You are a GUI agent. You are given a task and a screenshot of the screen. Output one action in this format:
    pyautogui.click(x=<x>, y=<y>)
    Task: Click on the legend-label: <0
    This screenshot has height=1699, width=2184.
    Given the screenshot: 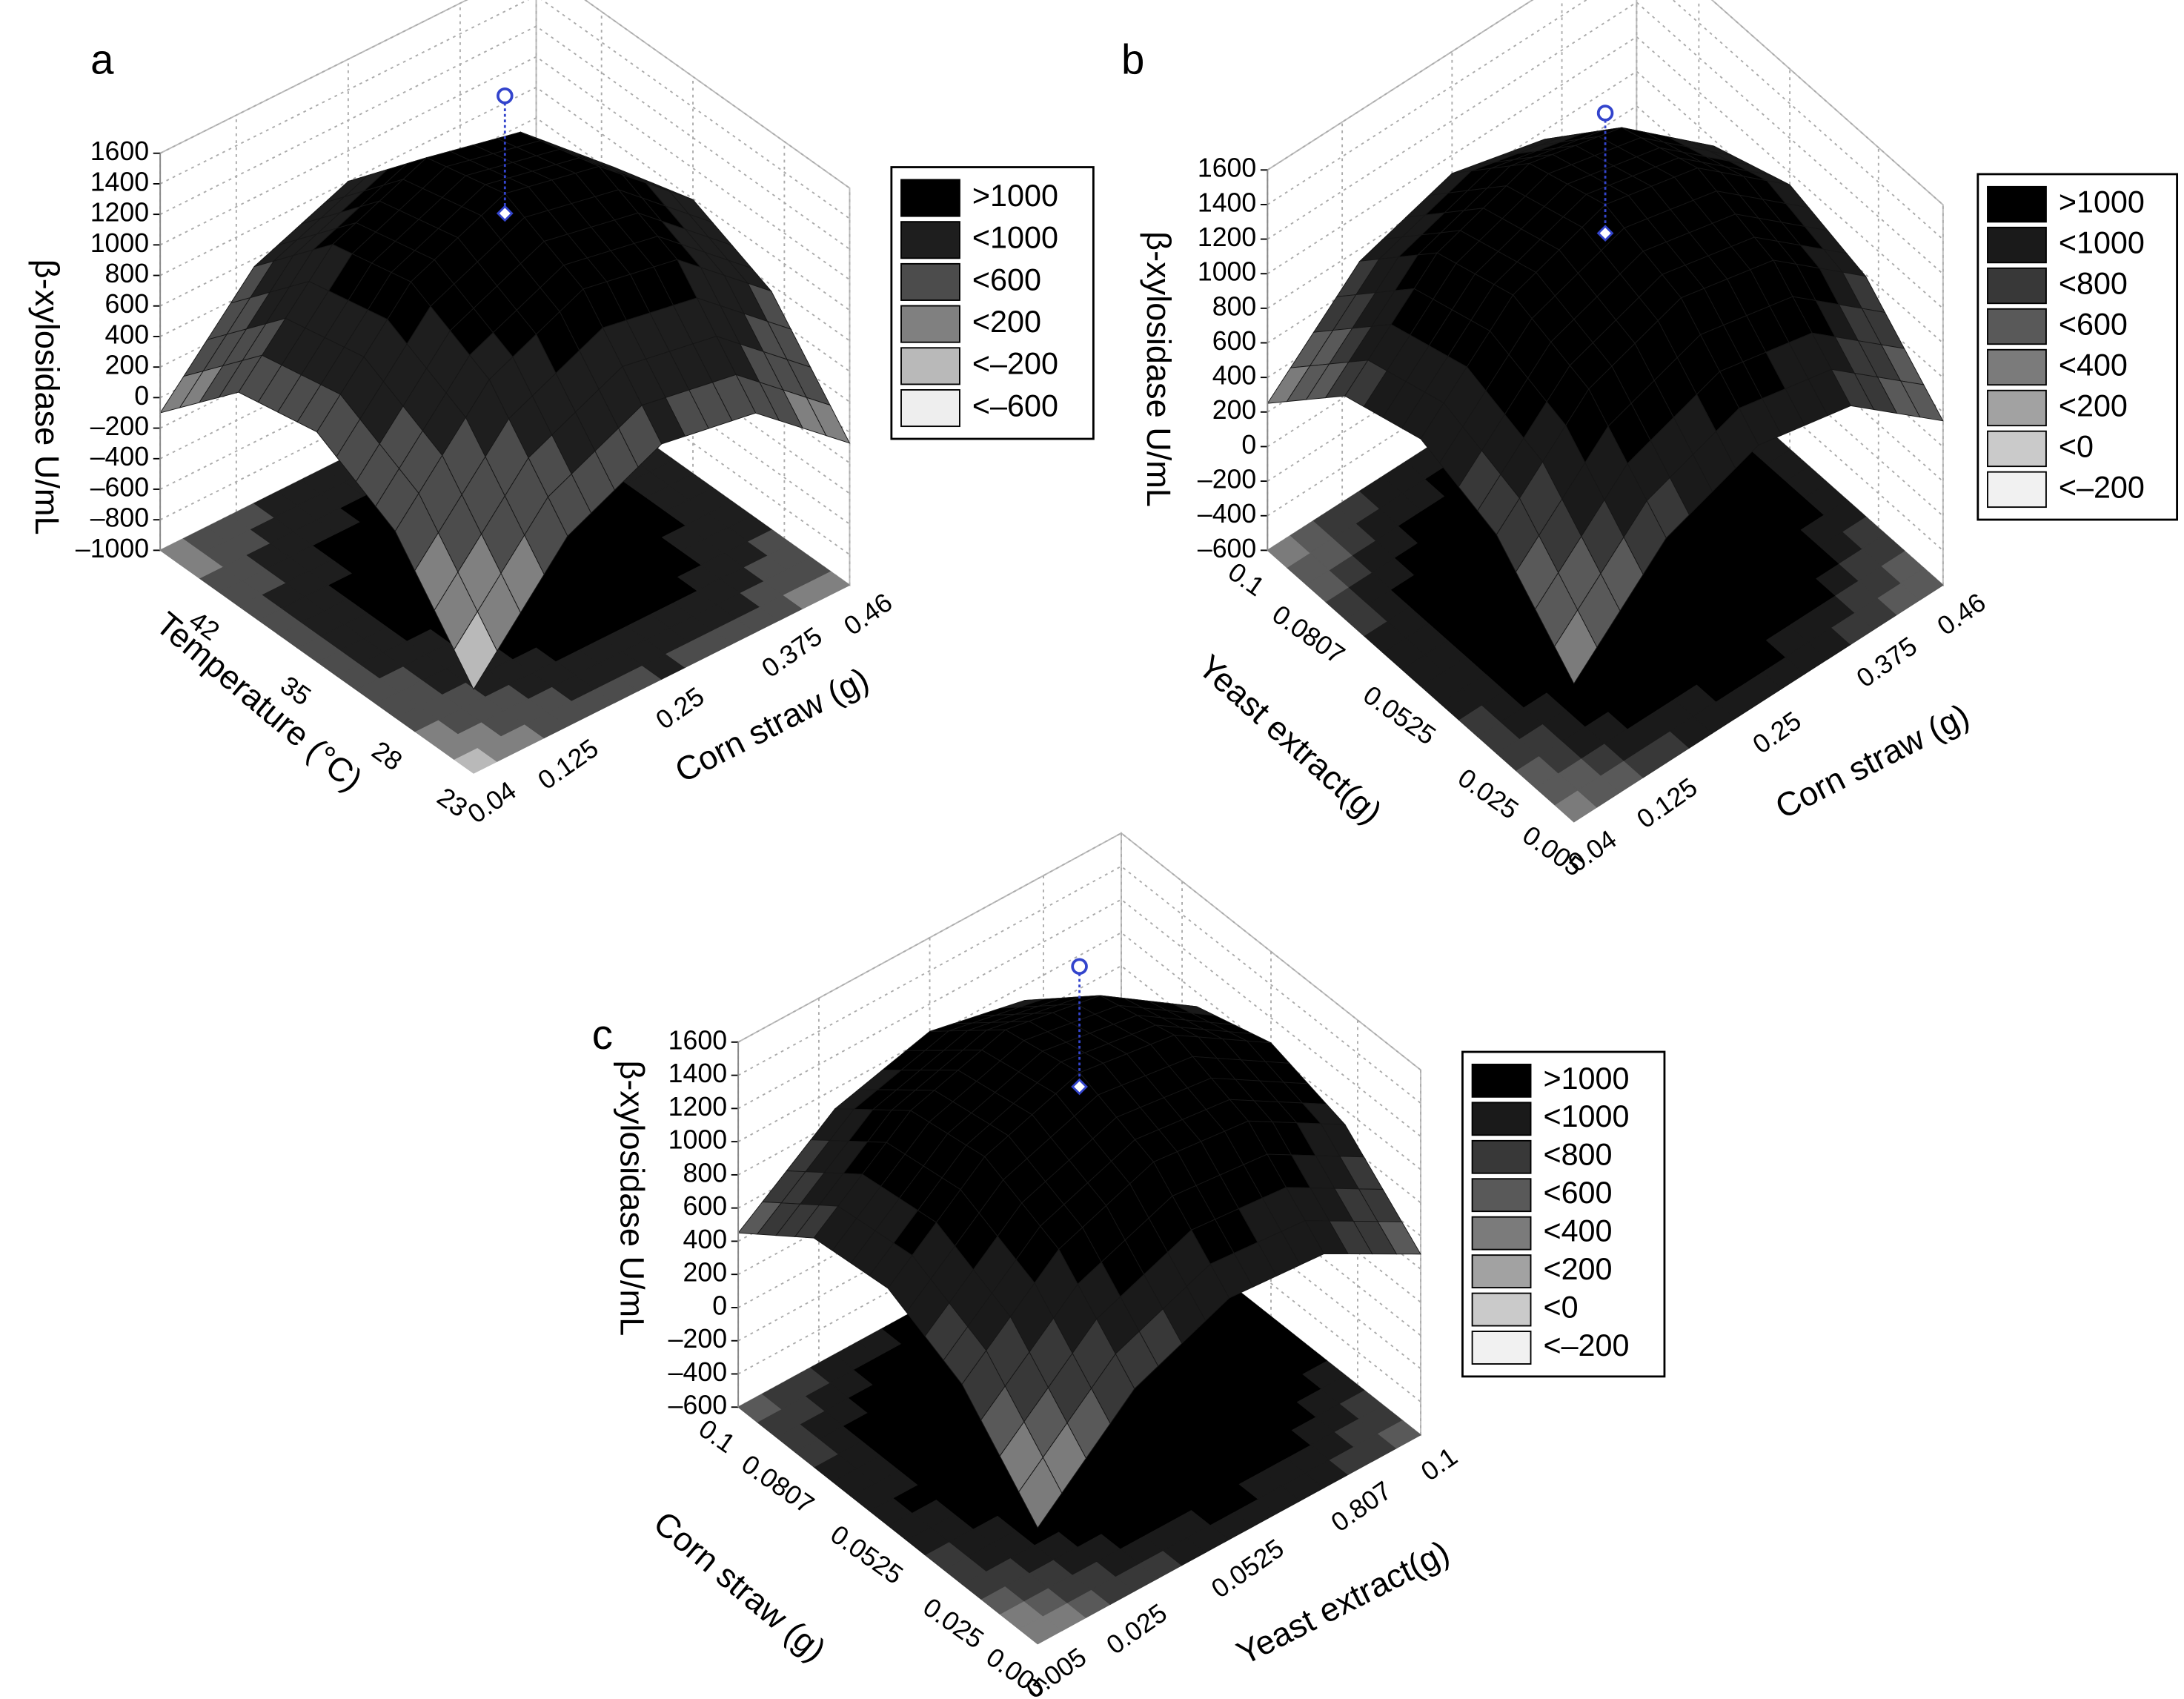 What is the action you would take?
    pyautogui.click(x=2077, y=446)
    